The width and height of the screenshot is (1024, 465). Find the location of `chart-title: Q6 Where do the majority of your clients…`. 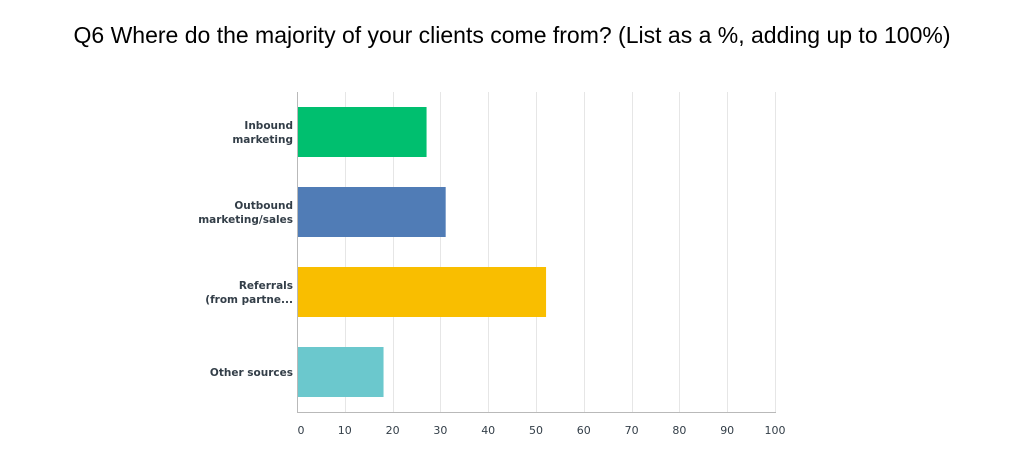

chart-title: Q6 Where do the majority of your clients… is located at coordinates (512, 35).